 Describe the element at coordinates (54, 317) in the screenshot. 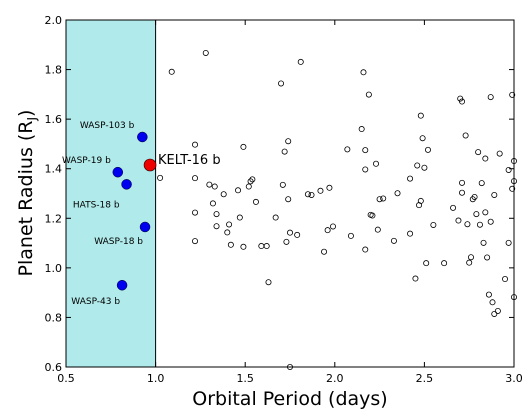

I see `y-tick-label: 0.8` at that location.